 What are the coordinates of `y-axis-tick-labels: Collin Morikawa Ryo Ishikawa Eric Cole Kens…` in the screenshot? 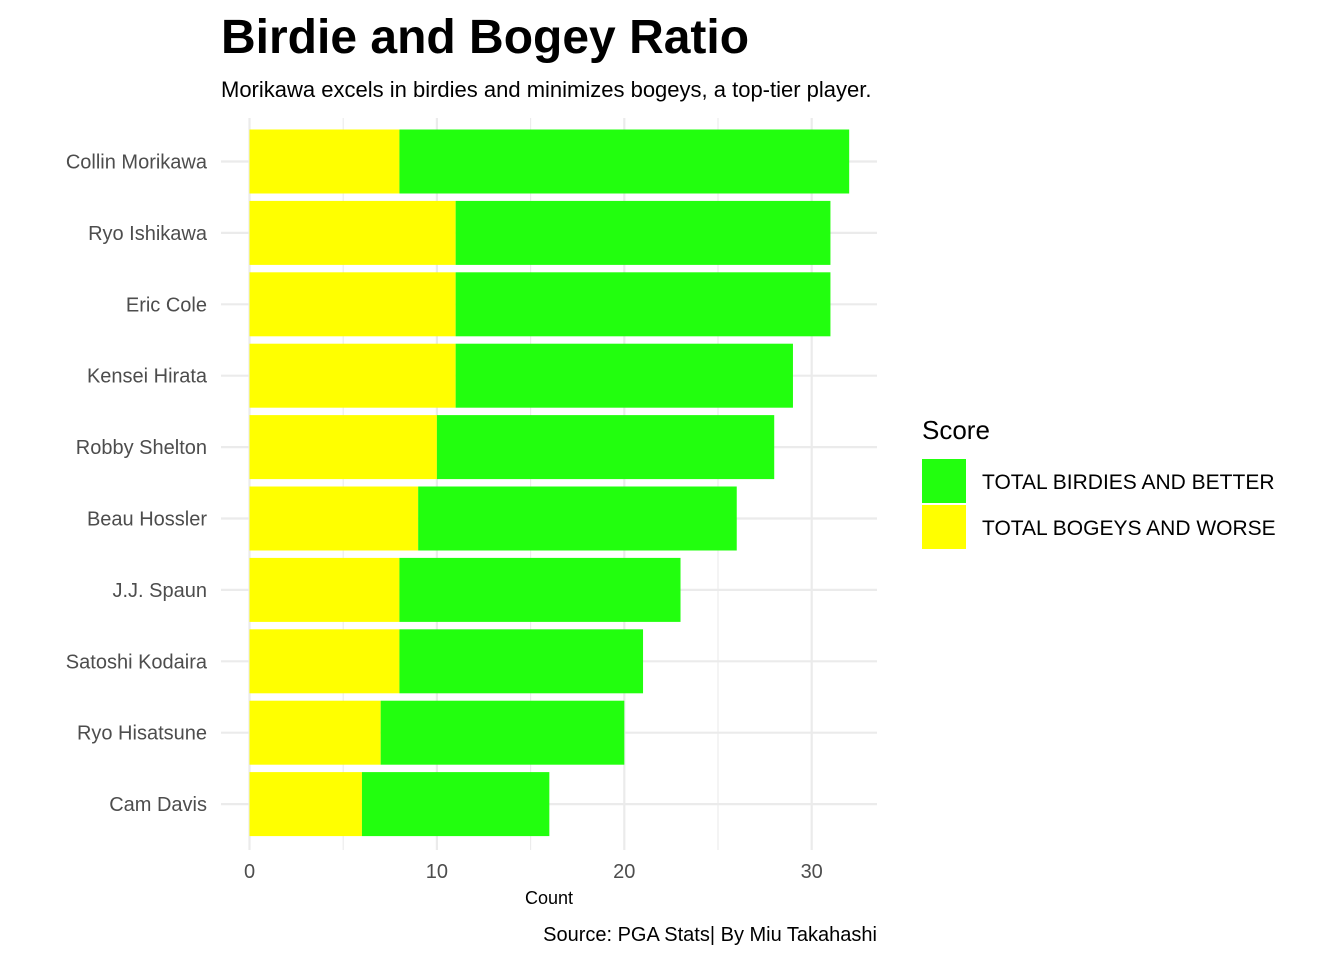 It's located at (137, 484).